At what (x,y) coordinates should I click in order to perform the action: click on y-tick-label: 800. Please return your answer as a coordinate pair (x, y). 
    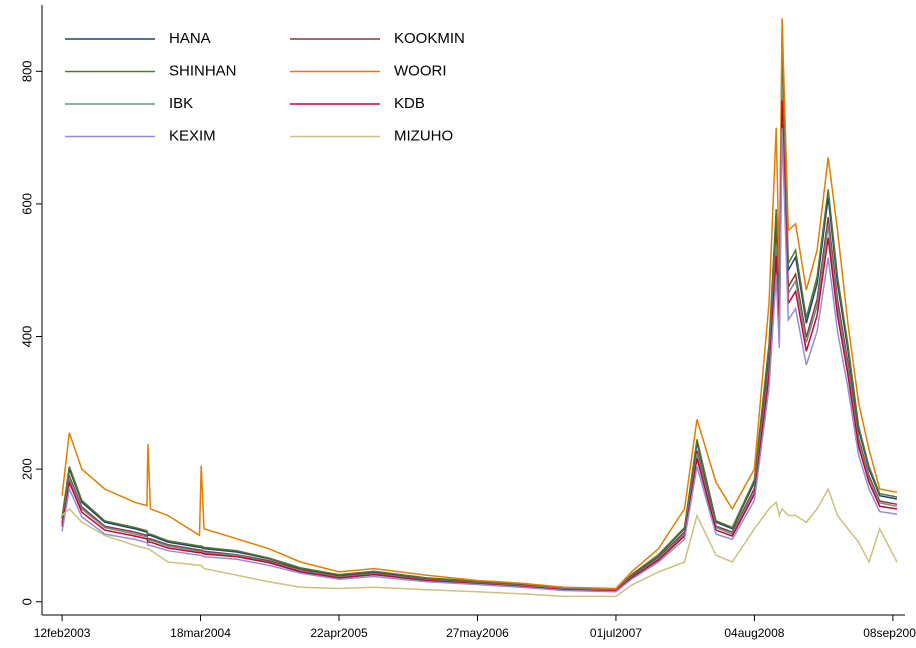
    Looking at the image, I should click on (26, 71).